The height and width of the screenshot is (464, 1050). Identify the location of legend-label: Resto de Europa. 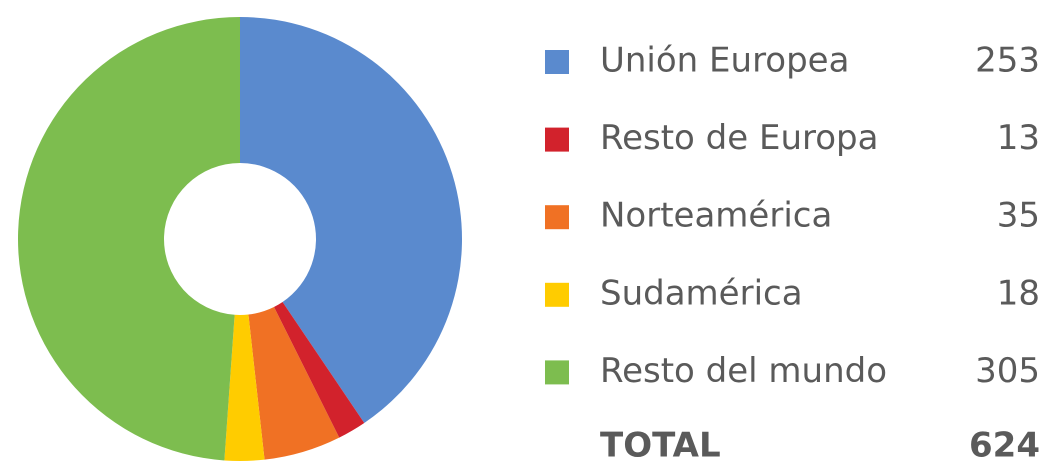
(739, 138).